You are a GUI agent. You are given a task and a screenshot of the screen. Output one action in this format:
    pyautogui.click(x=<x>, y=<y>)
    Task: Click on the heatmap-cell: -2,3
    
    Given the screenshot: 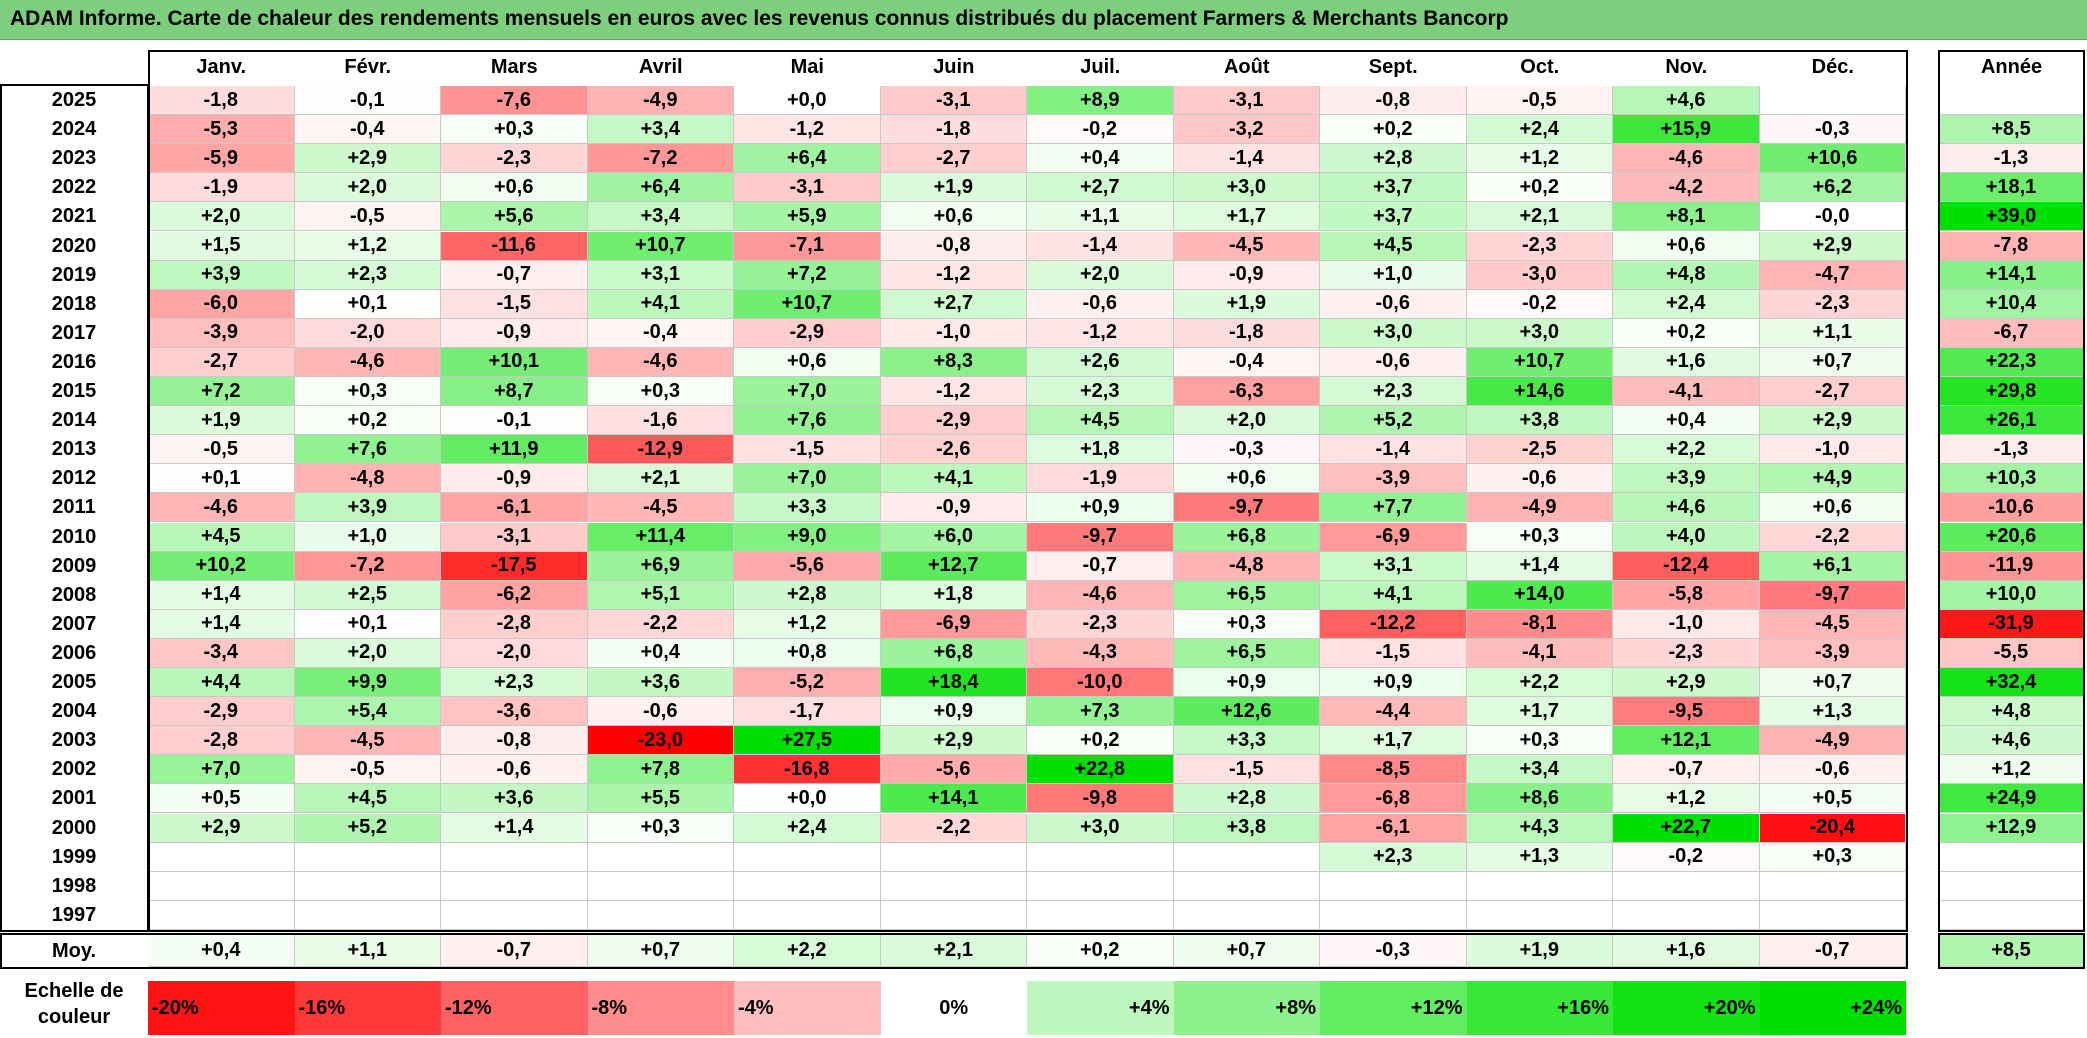 What is the action you would take?
    pyautogui.click(x=1100, y=624)
    